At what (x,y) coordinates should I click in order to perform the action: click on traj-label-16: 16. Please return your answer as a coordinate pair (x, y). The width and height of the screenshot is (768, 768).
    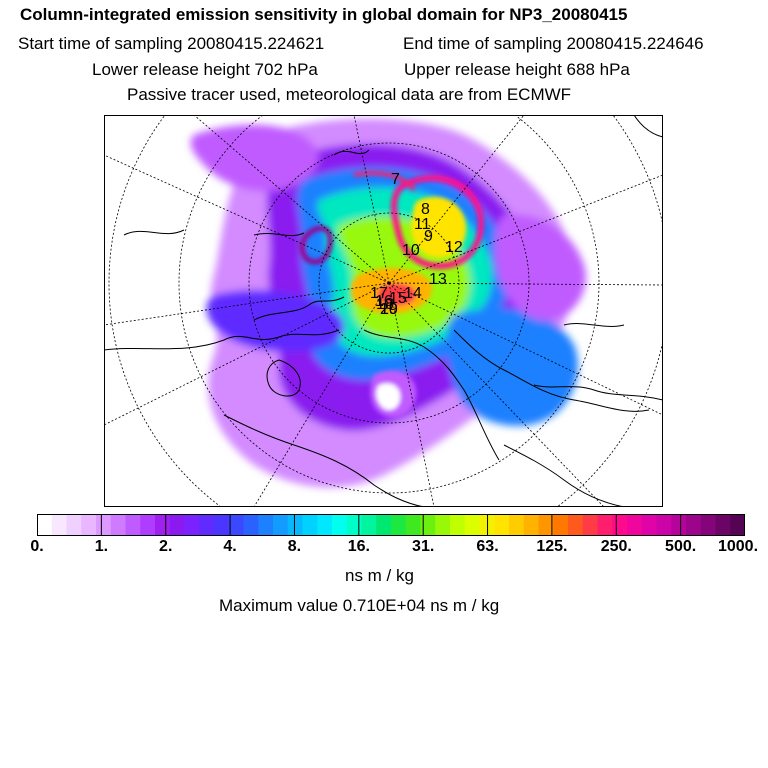
    Looking at the image, I should click on (384, 301).